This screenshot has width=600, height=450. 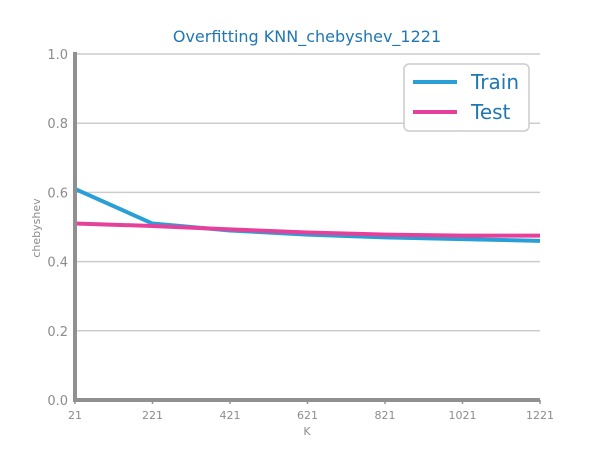 I want to click on x-axis-label: K, so click(x=307, y=431).